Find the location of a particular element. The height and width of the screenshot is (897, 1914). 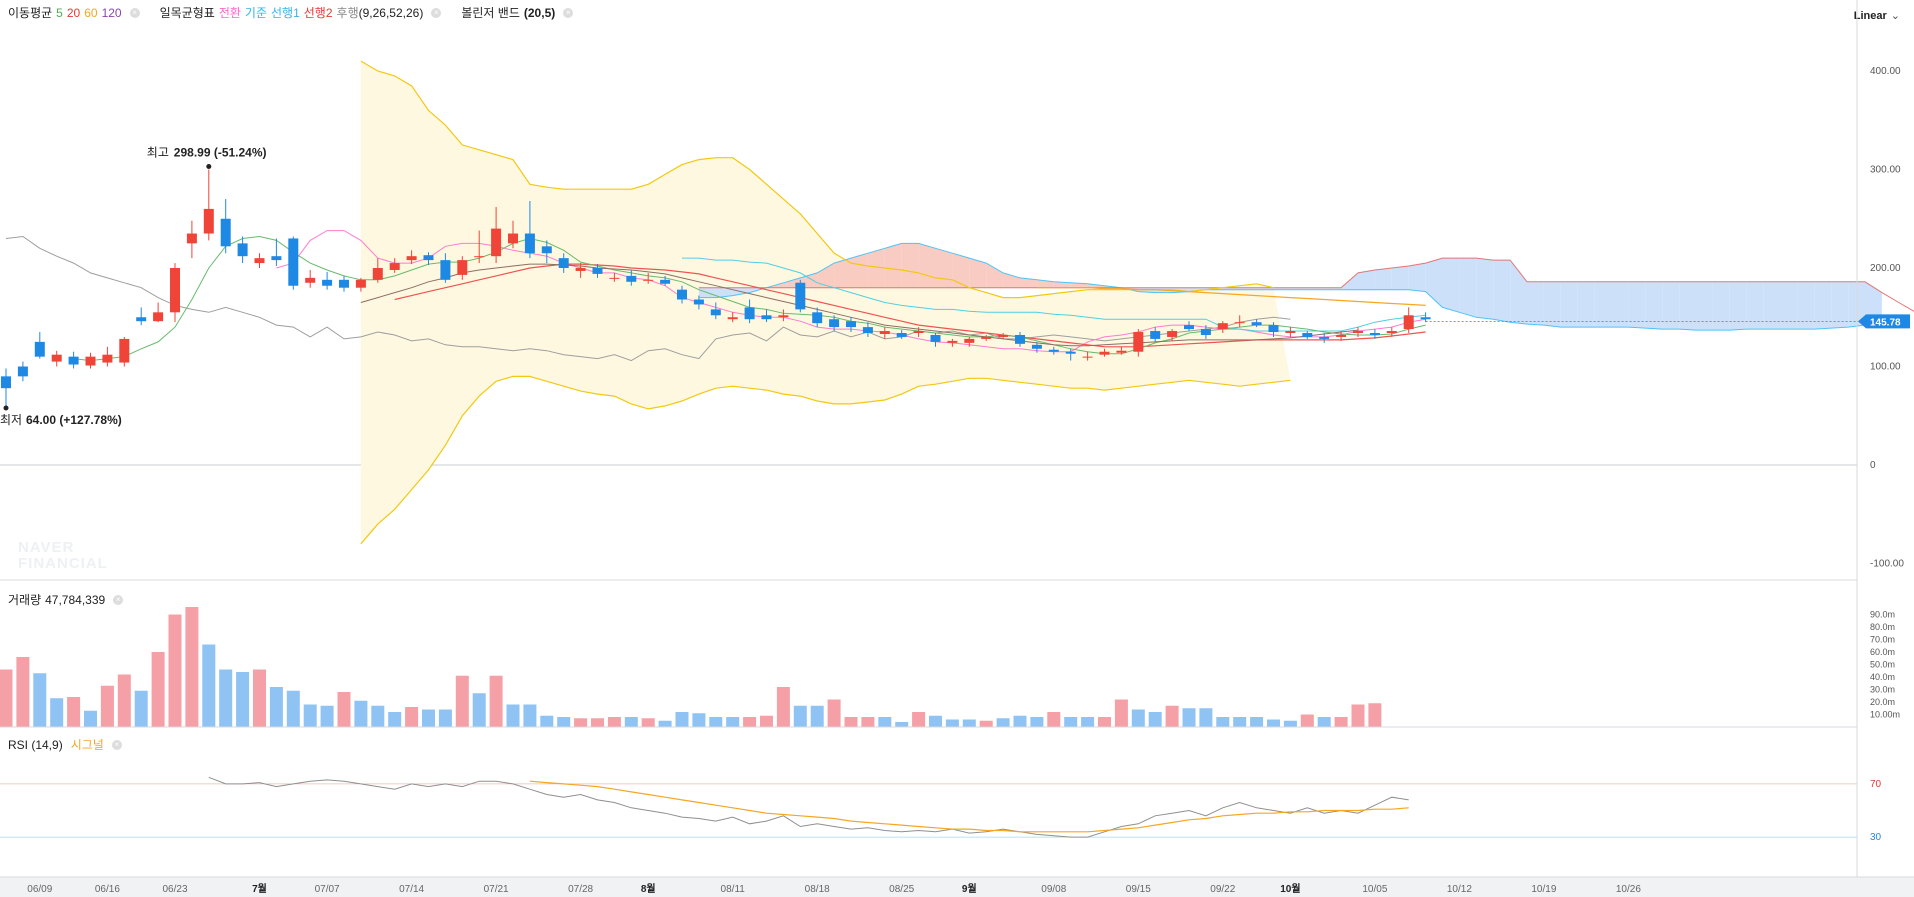

low-annotation-value: 64.00 (+127.78%) is located at coordinates (74, 420).